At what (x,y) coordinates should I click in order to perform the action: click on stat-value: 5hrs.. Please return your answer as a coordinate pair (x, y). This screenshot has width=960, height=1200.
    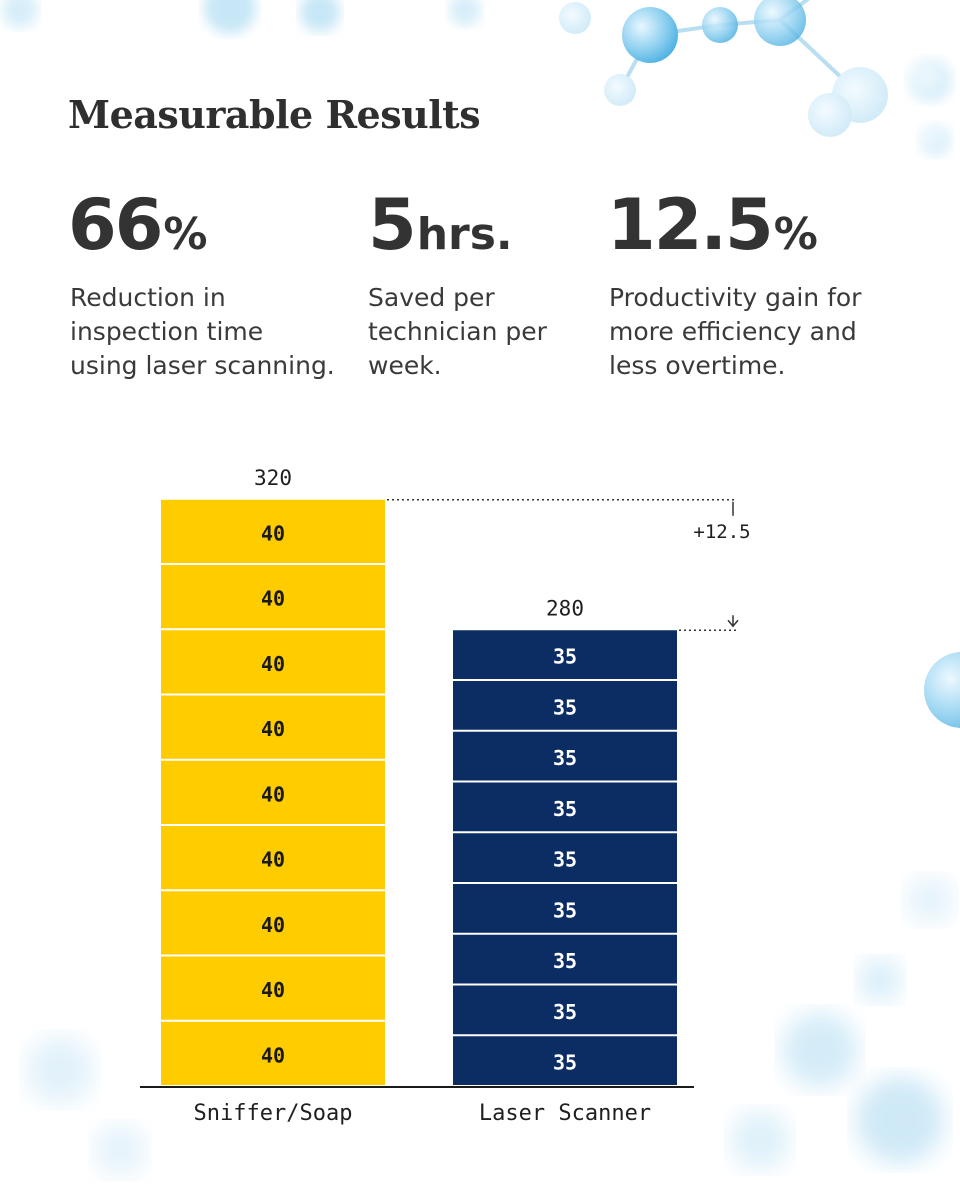
    Looking at the image, I should click on (473, 230).